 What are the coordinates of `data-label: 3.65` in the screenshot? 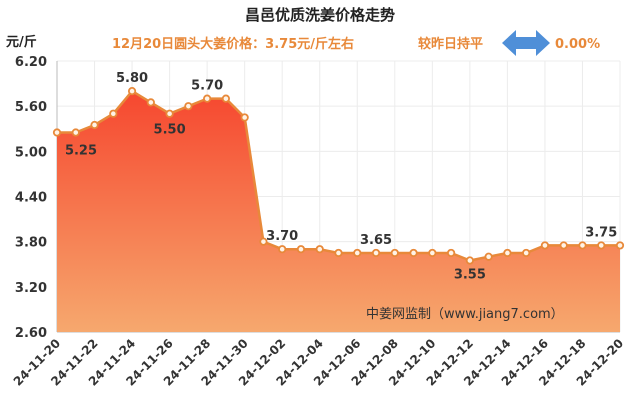 It's located at (376, 240).